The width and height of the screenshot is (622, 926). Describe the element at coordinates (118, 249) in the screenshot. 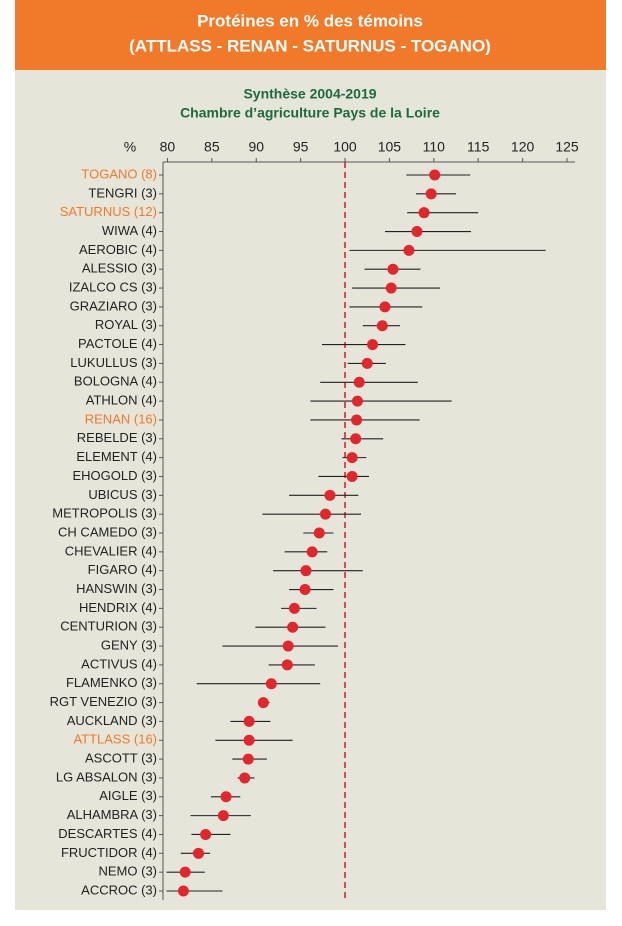

I see `category-label: AEROBIC (4)` at that location.